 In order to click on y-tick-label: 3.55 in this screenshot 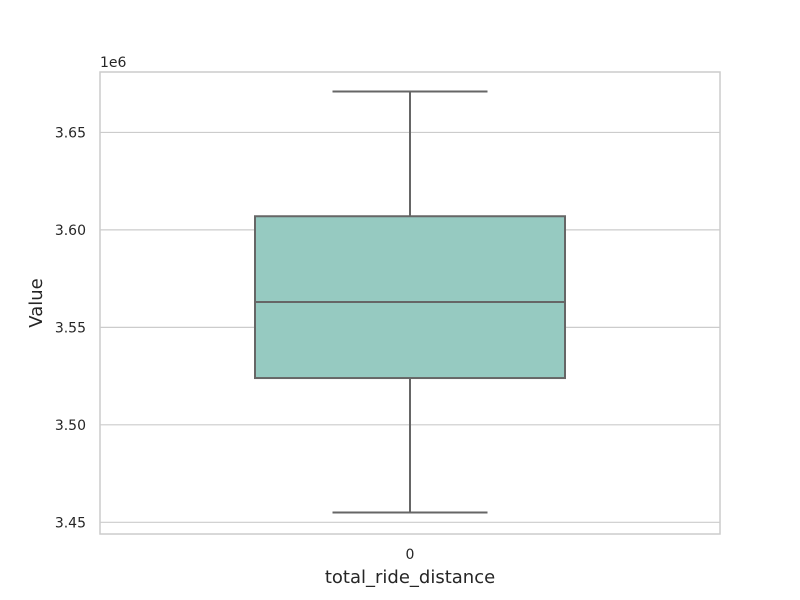, I will do `click(70, 328)`.